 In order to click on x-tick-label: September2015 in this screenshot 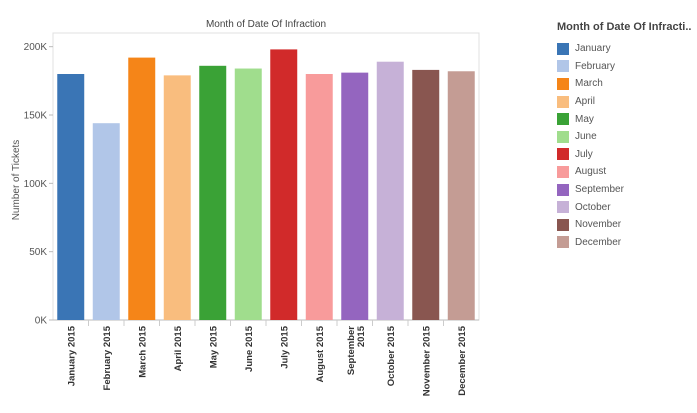, I will do `click(356, 350)`.